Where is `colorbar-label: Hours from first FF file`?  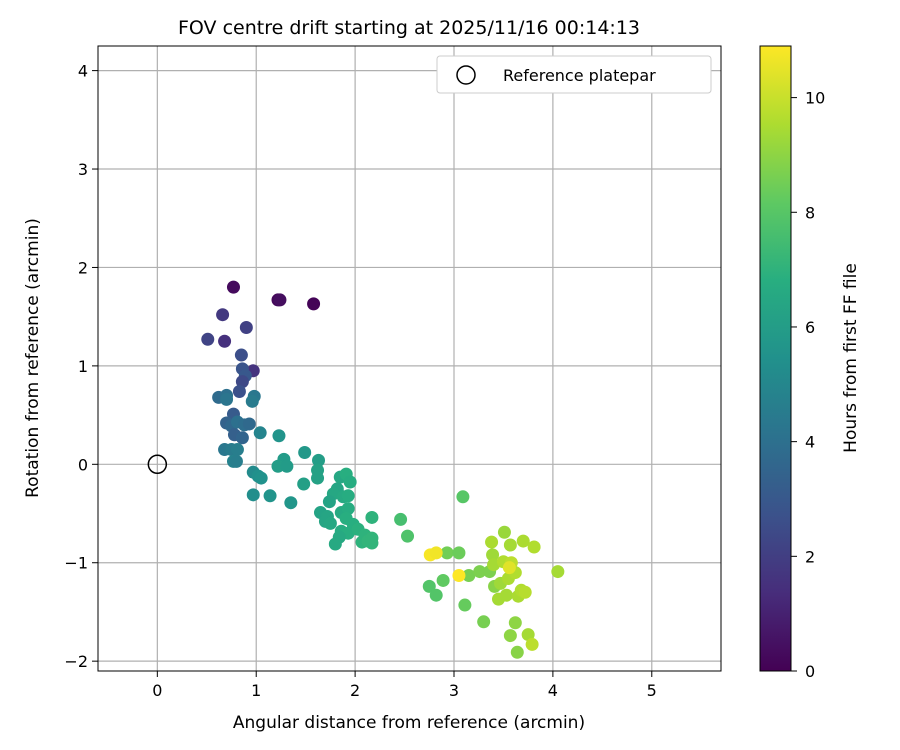
colorbar-label: Hours from first FF file is located at coordinates (851, 358).